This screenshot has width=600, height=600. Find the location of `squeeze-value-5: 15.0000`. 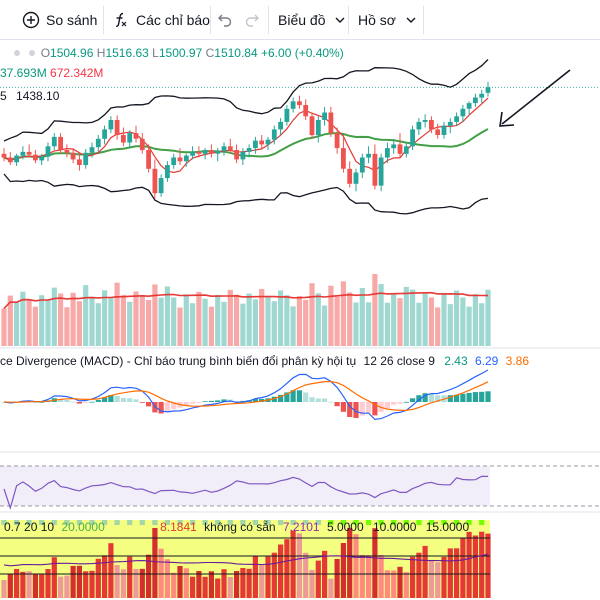

squeeze-value-5: 15.0000 is located at coordinates (447, 527).